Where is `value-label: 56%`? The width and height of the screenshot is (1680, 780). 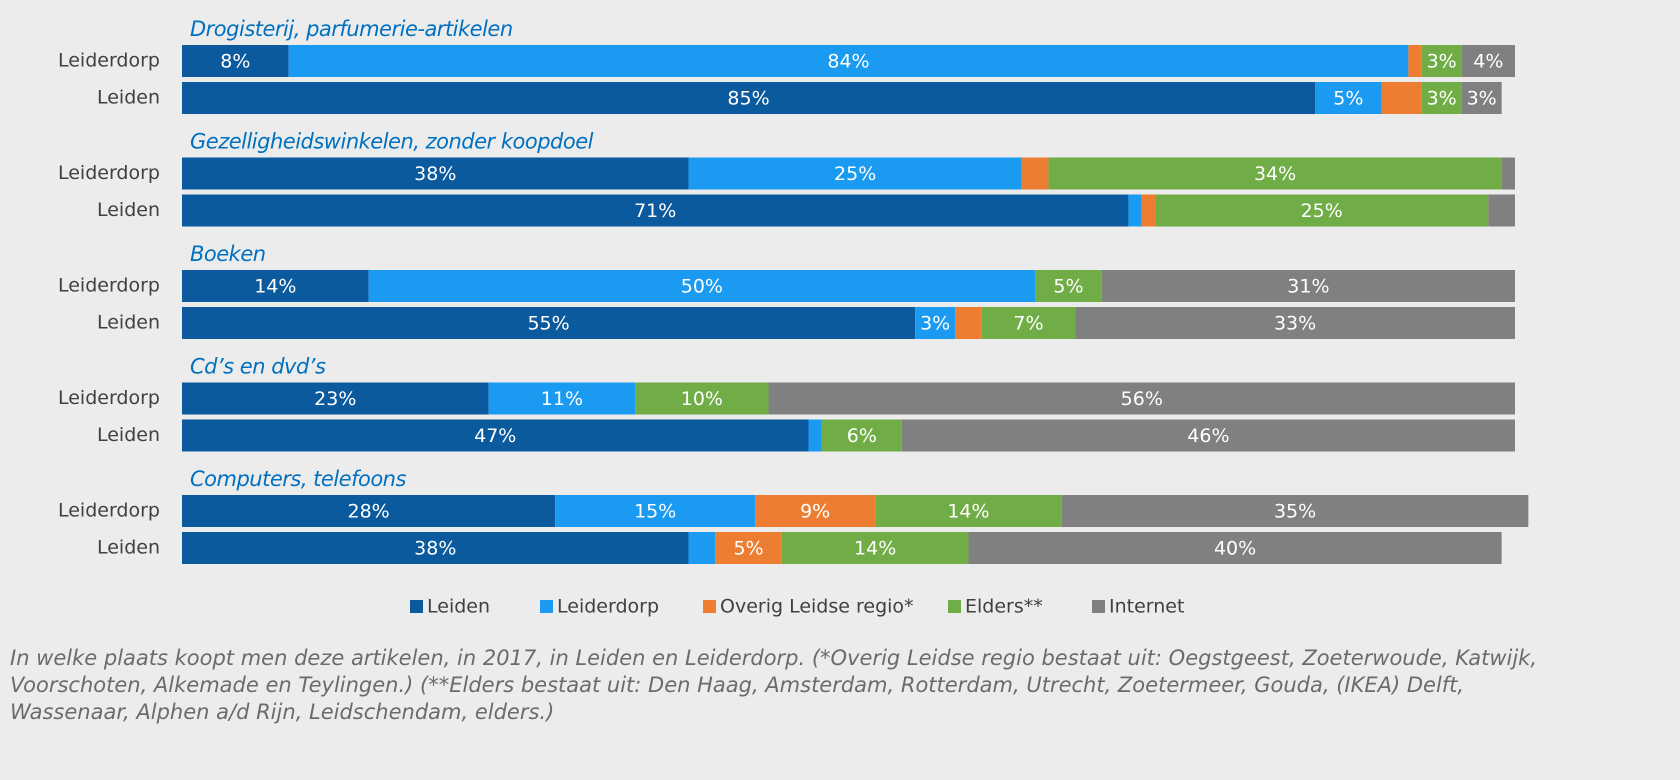
value-label: 56% is located at coordinates (1142, 399).